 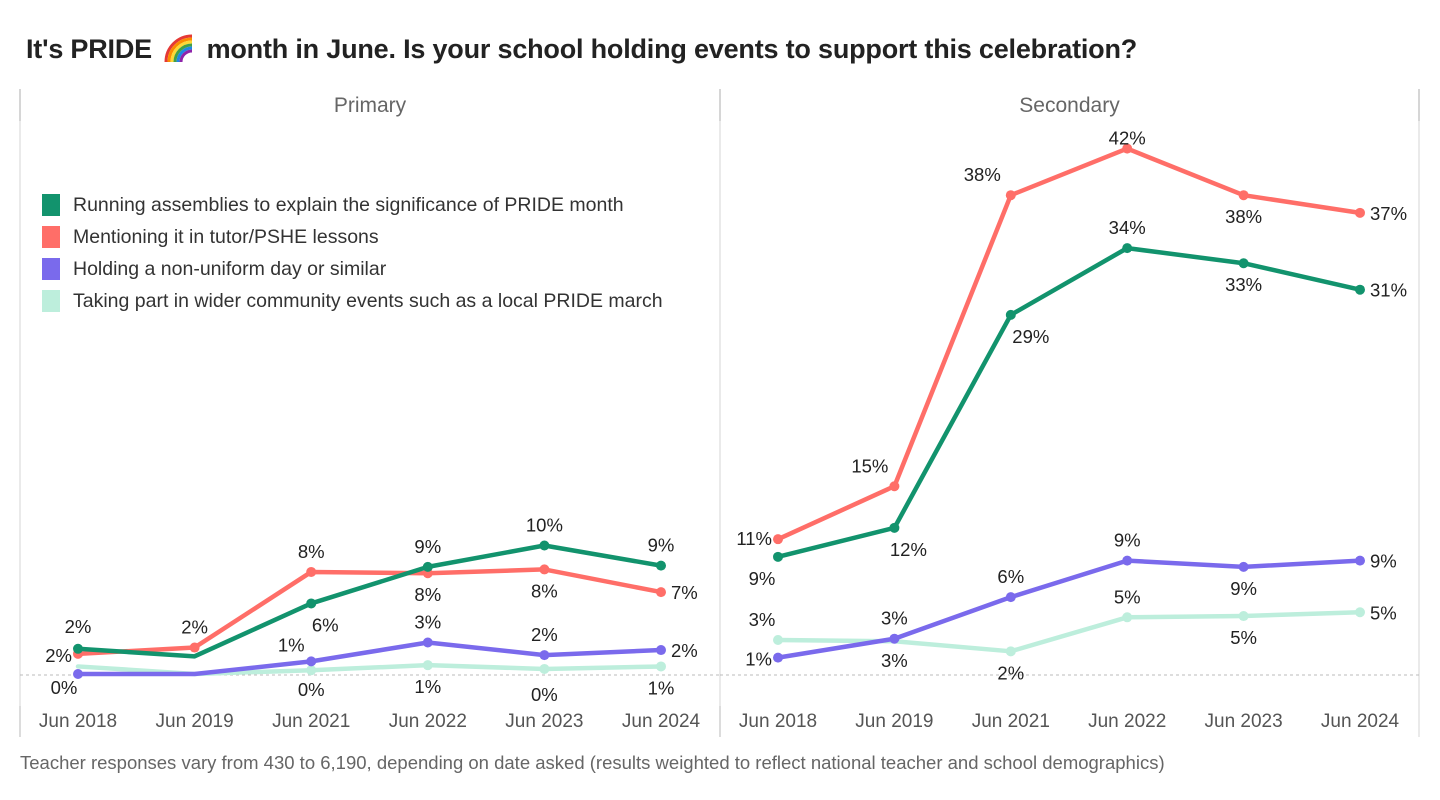 What do you see at coordinates (226, 236) in the screenshot?
I see `legend-label: Mentioning it in tutor/PSHE lessons` at bounding box center [226, 236].